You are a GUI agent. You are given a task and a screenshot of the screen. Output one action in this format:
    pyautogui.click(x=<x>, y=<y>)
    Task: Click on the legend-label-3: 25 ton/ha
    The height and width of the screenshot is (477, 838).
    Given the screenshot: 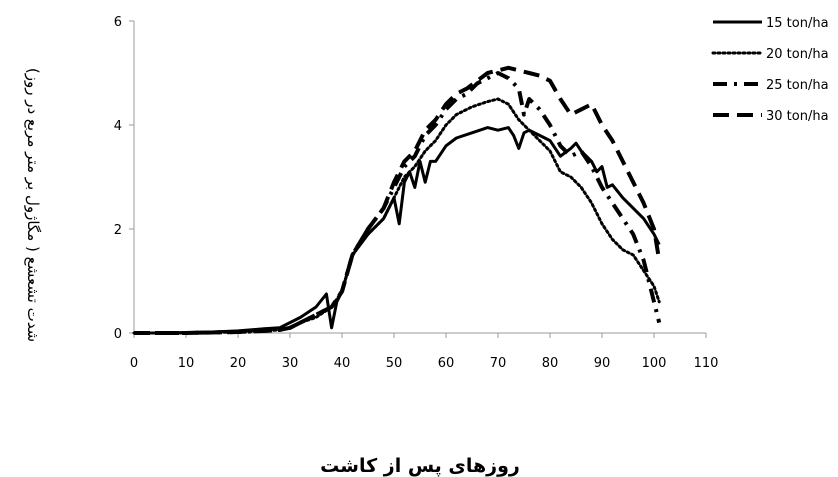 What is the action you would take?
    pyautogui.click(x=797, y=85)
    